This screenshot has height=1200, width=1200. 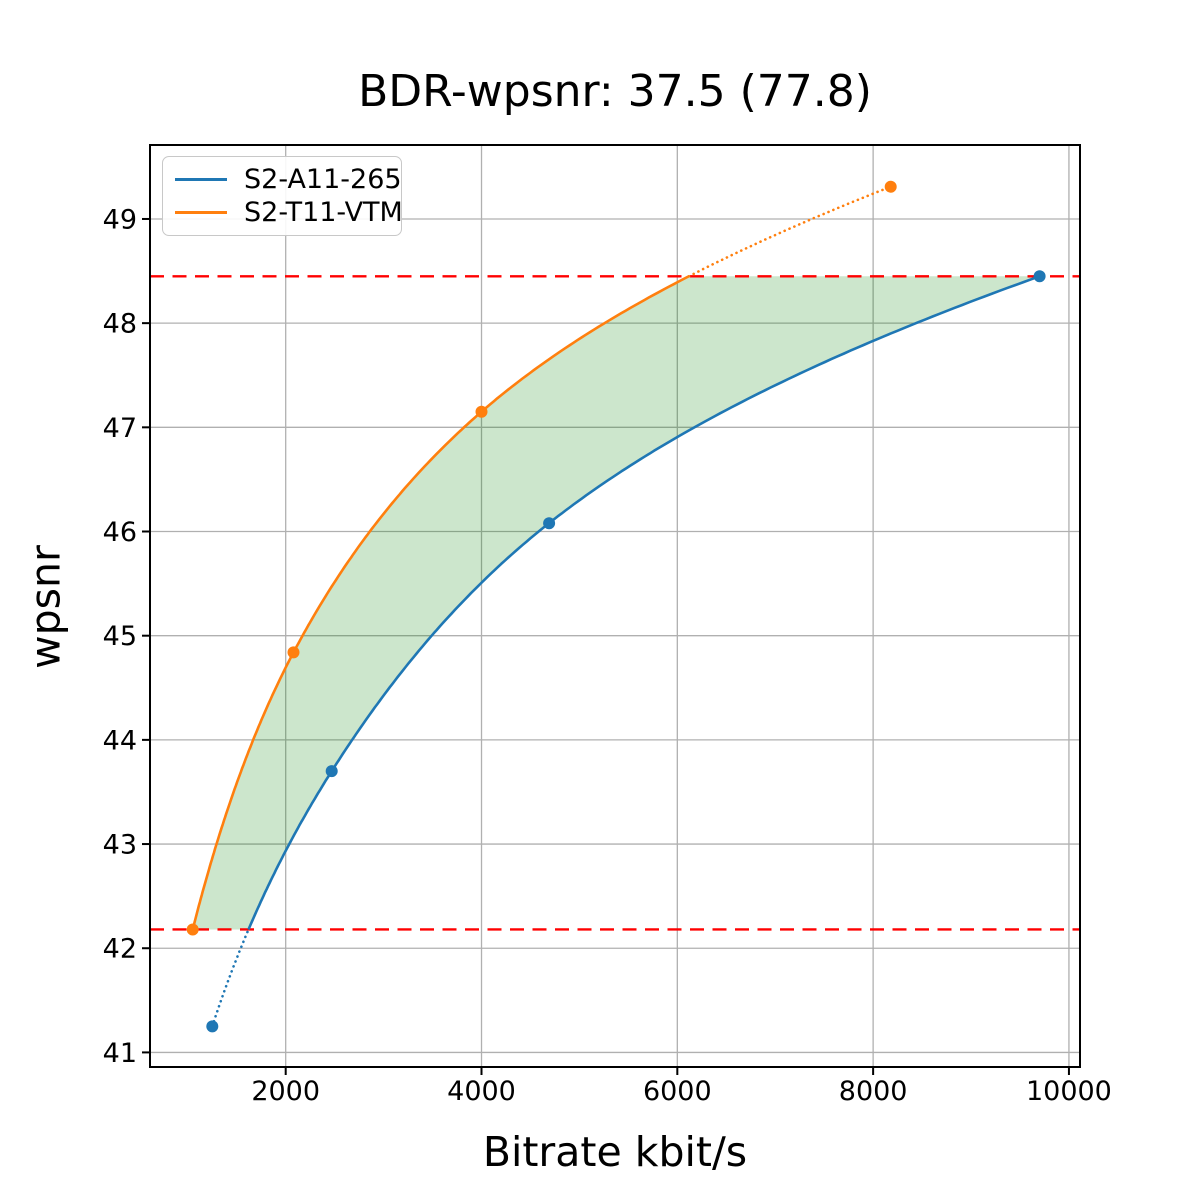 What do you see at coordinates (323, 212) in the screenshot?
I see `legend-label: S2-T11-VTM` at bounding box center [323, 212].